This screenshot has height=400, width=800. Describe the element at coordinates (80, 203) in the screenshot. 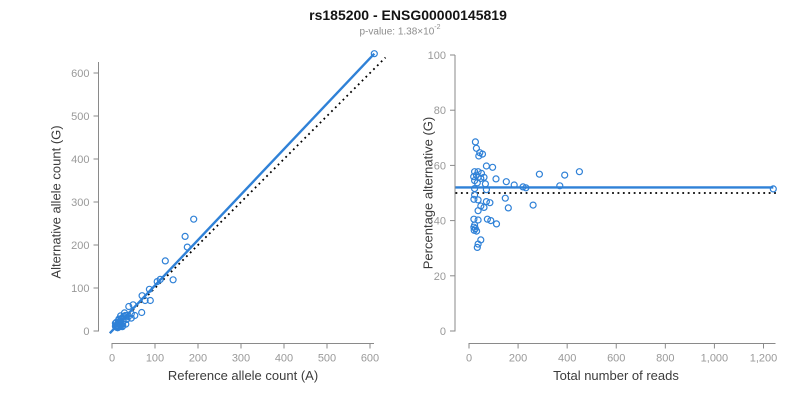

I see `y-tick-label: 300` at that location.